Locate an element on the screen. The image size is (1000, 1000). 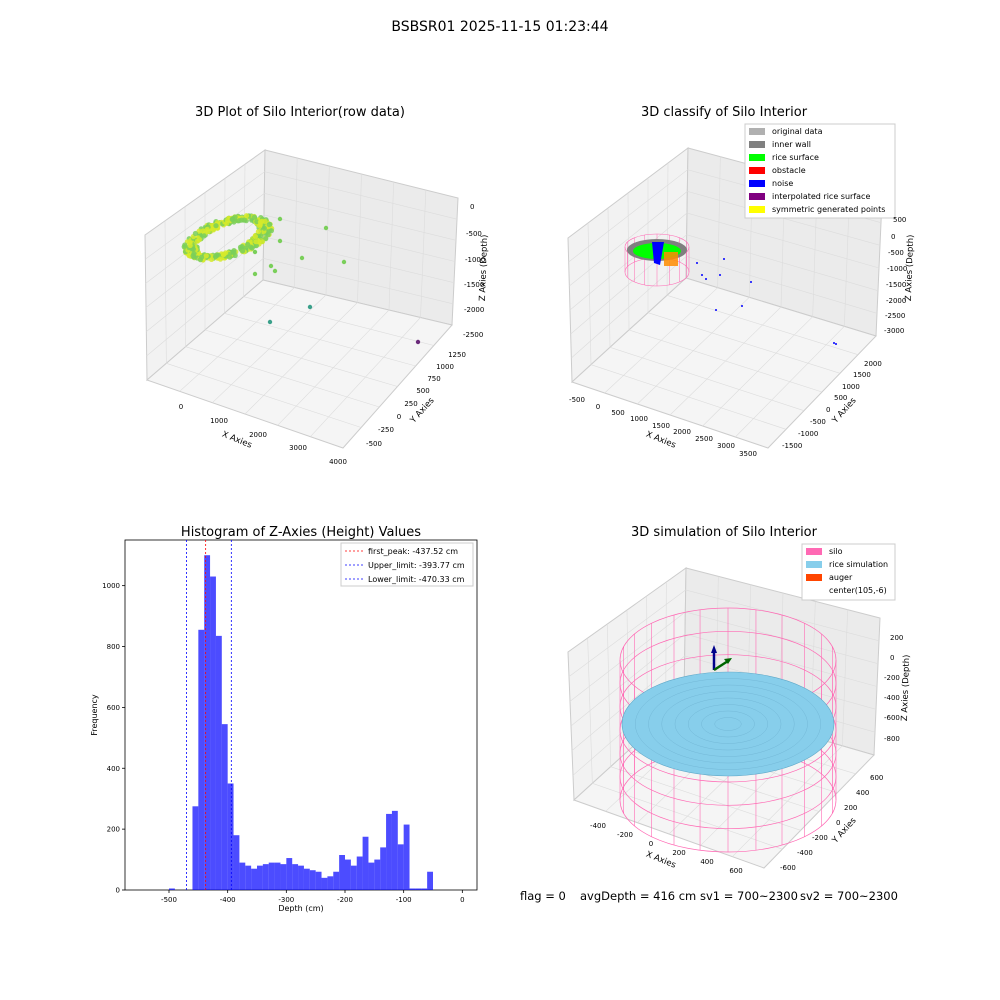
legend-label: noise is located at coordinates (782, 183).